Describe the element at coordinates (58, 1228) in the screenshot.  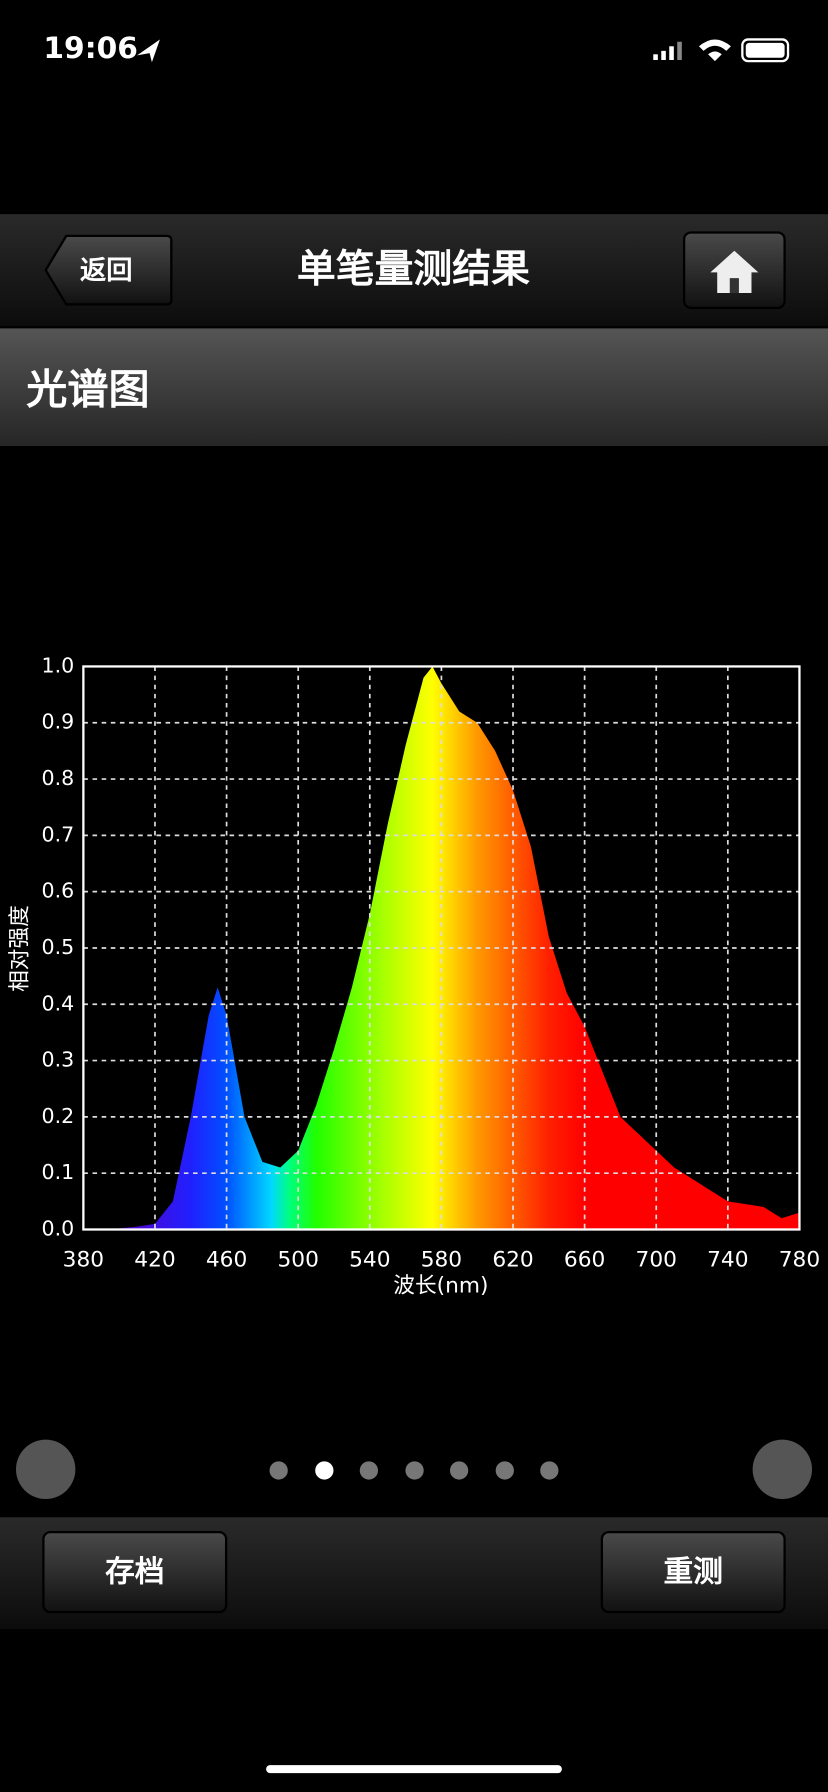
I see `y-tick-label: 0.0` at that location.